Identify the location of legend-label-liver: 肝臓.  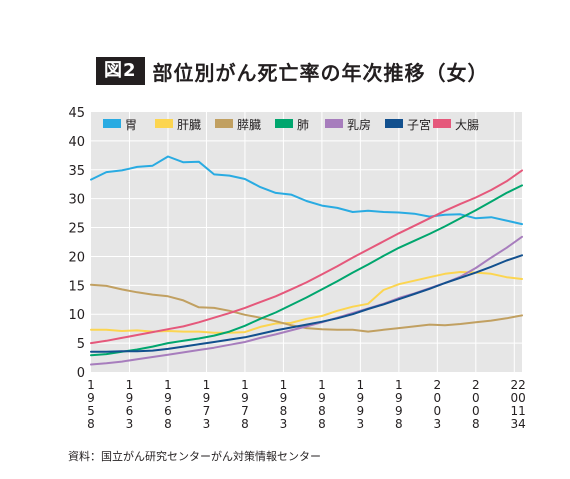
(189, 125).